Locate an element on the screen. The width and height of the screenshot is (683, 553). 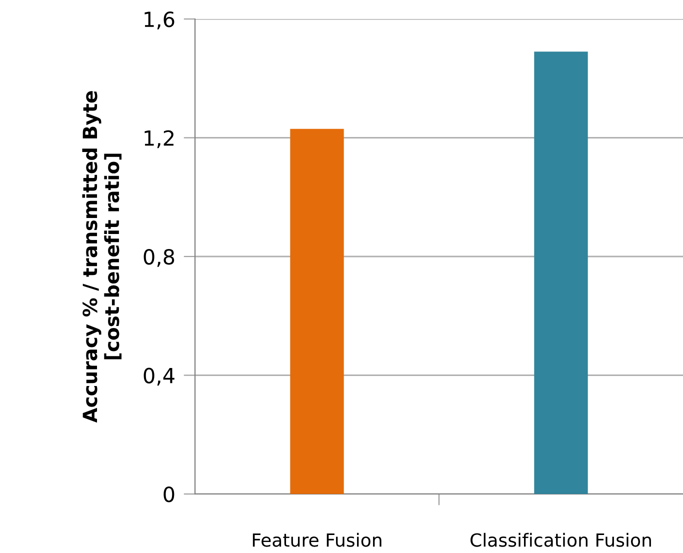
y-tick-label: 0 is located at coordinates (169, 494).